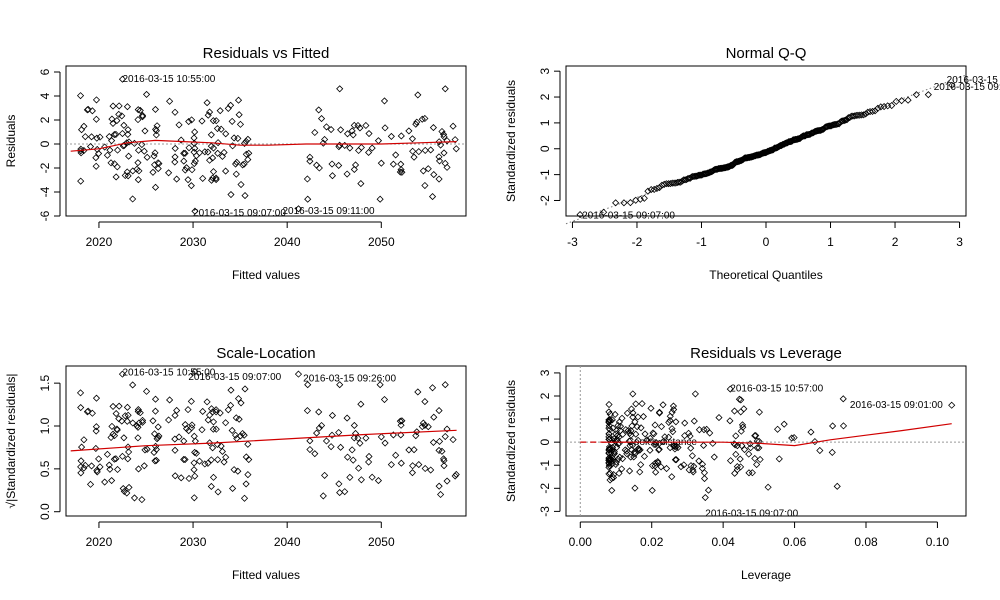 The width and height of the screenshot is (1000, 600). I want to click on y-tick-label: 0, so click(45, 143).